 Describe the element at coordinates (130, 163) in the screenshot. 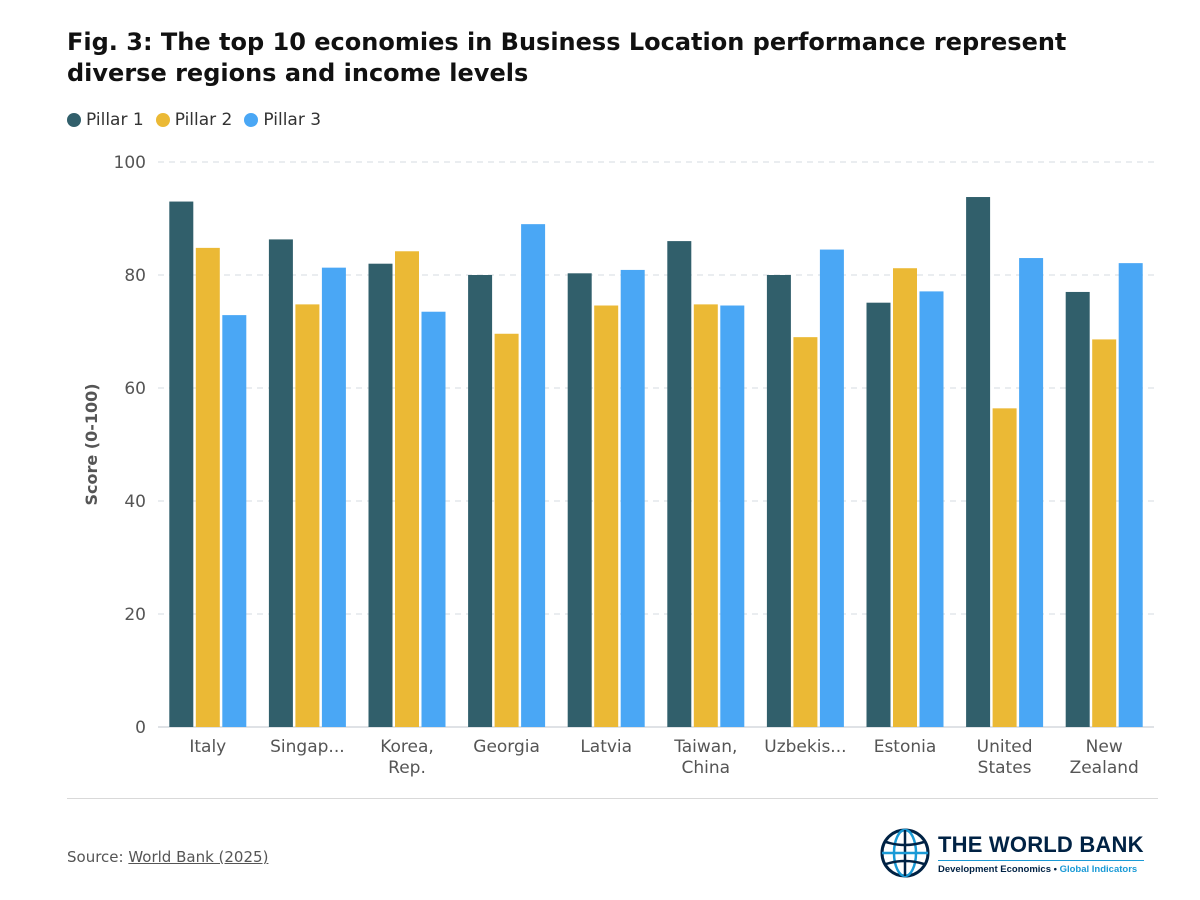

I see `y-tick-label: 100` at that location.